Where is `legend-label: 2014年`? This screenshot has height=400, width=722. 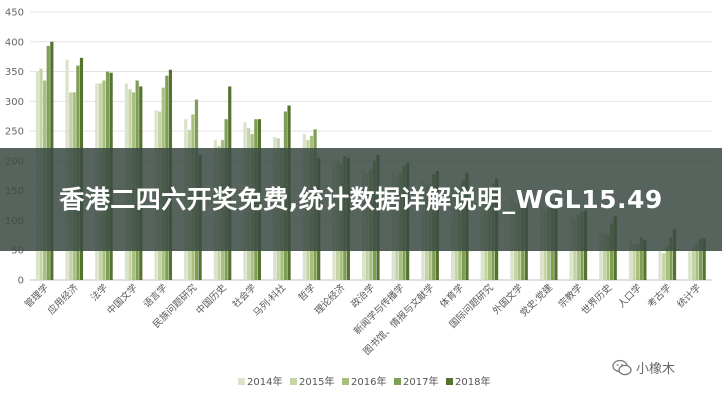 legend-label: 2014年 is located at coordinates (264, 381).